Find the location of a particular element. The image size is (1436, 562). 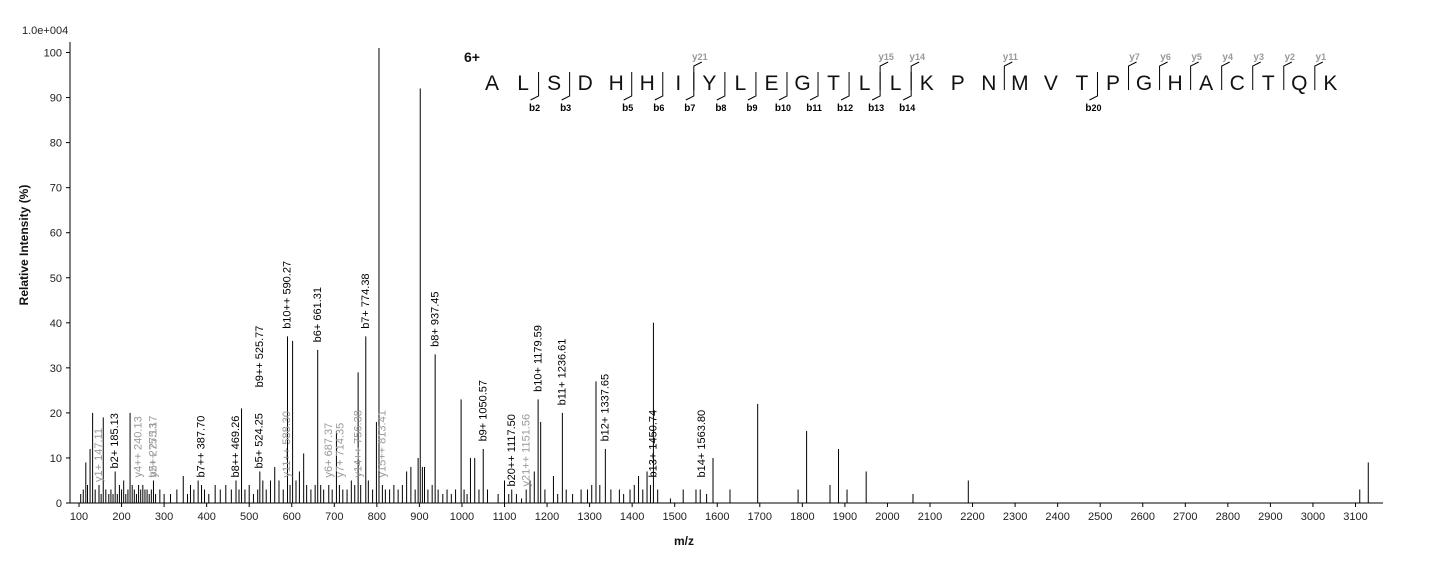

x-axis-title: m/z is located at coordinates (684, 541).